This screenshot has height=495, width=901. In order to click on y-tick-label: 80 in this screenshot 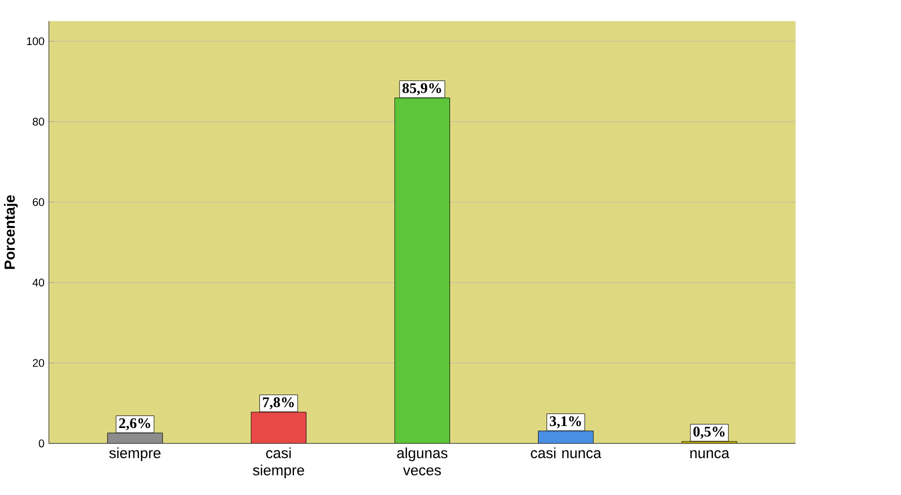, I will do `click(38, 122)`.